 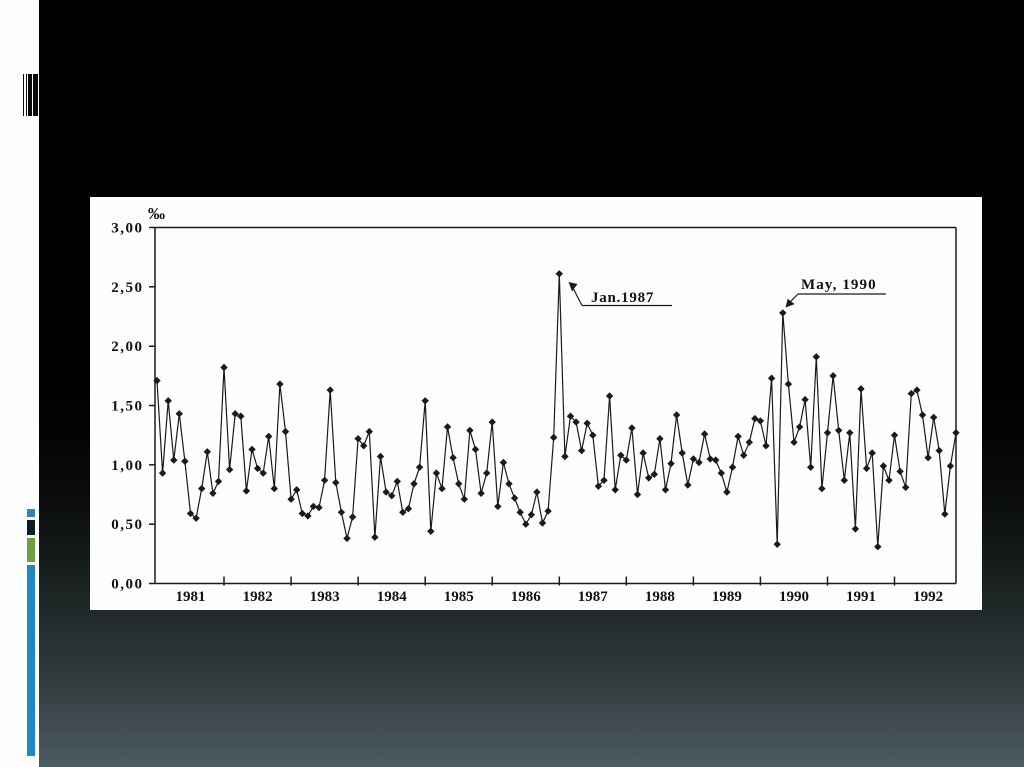 I want to click on svg-text: May, 1990, so click(x=839, y=285).